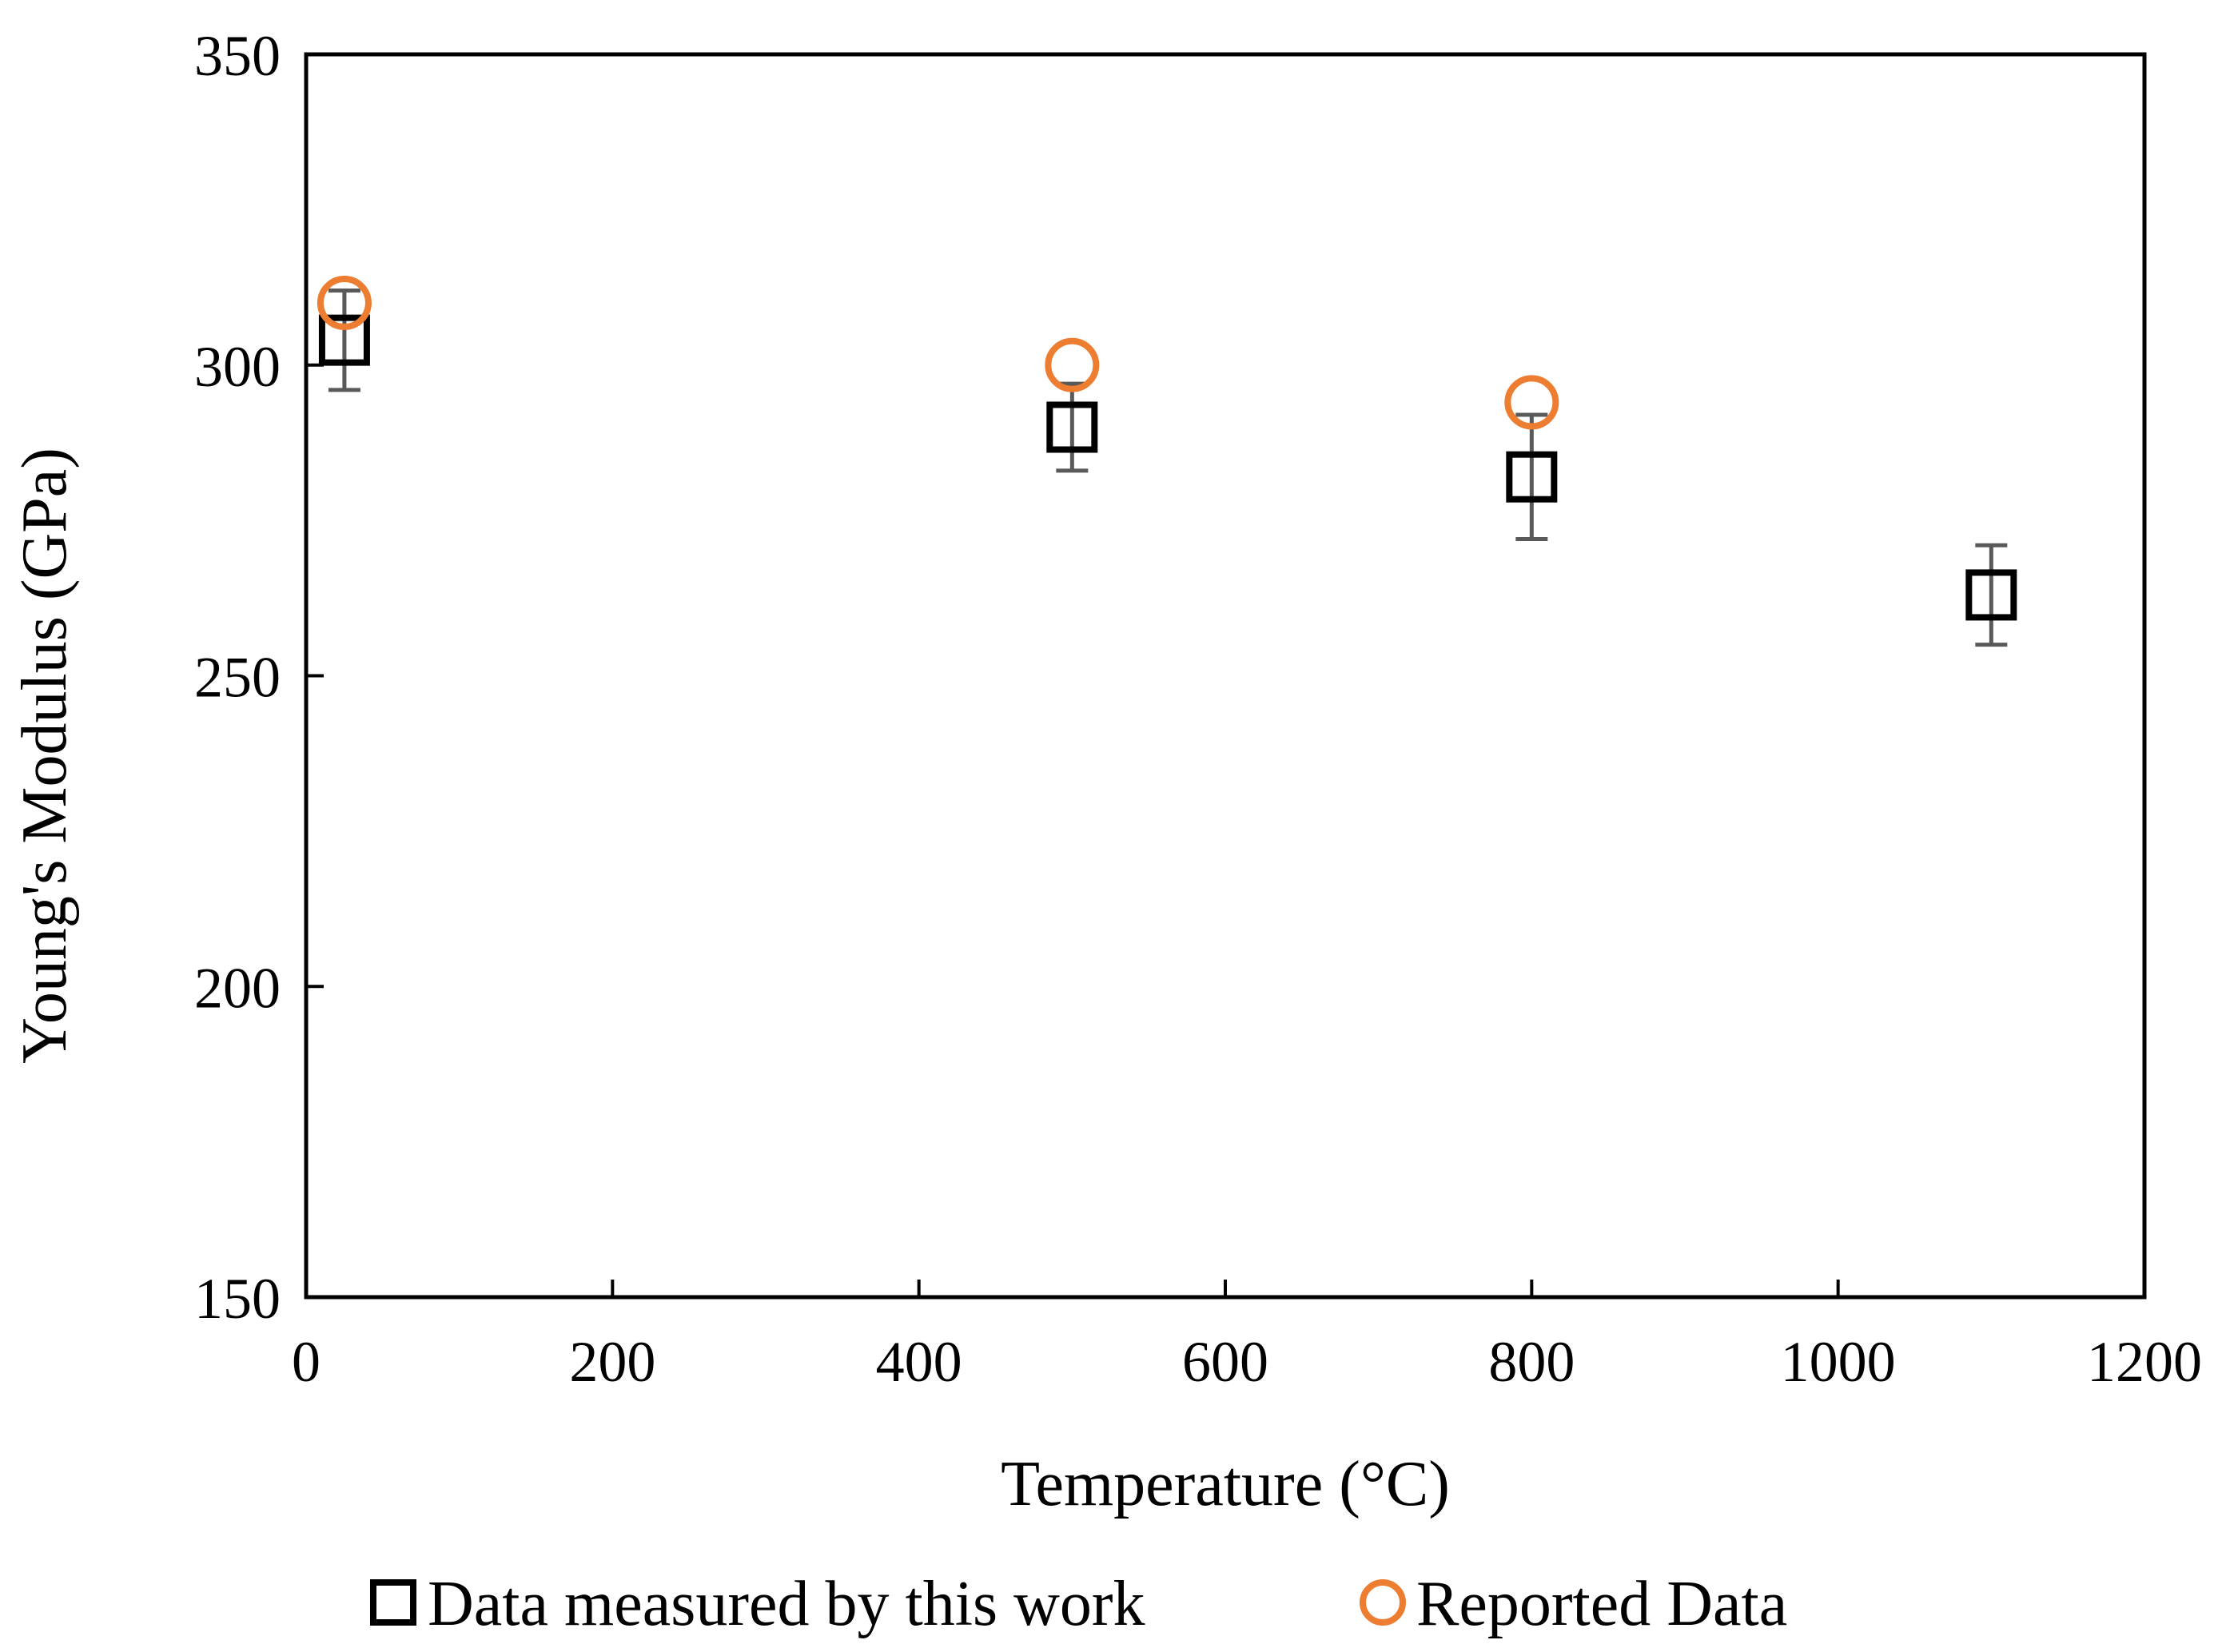 This screenshot has width=2222, height=1652. I want to click on y-tick-label: 250, so click(237, 678).